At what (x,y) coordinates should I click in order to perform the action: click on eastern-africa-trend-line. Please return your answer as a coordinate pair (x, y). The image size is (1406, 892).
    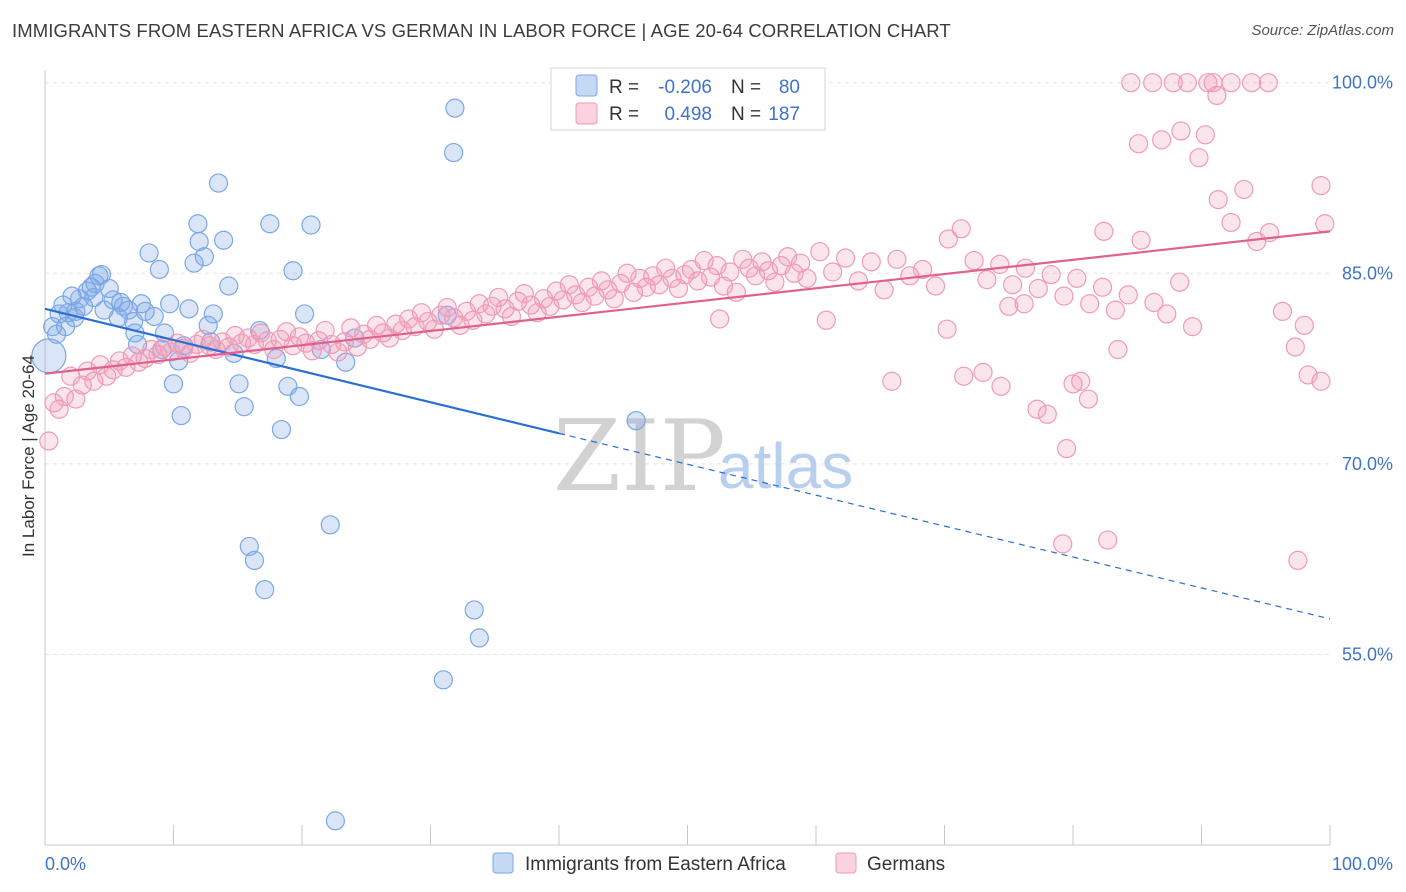
    Looking at the image, I should click on (302, 371).